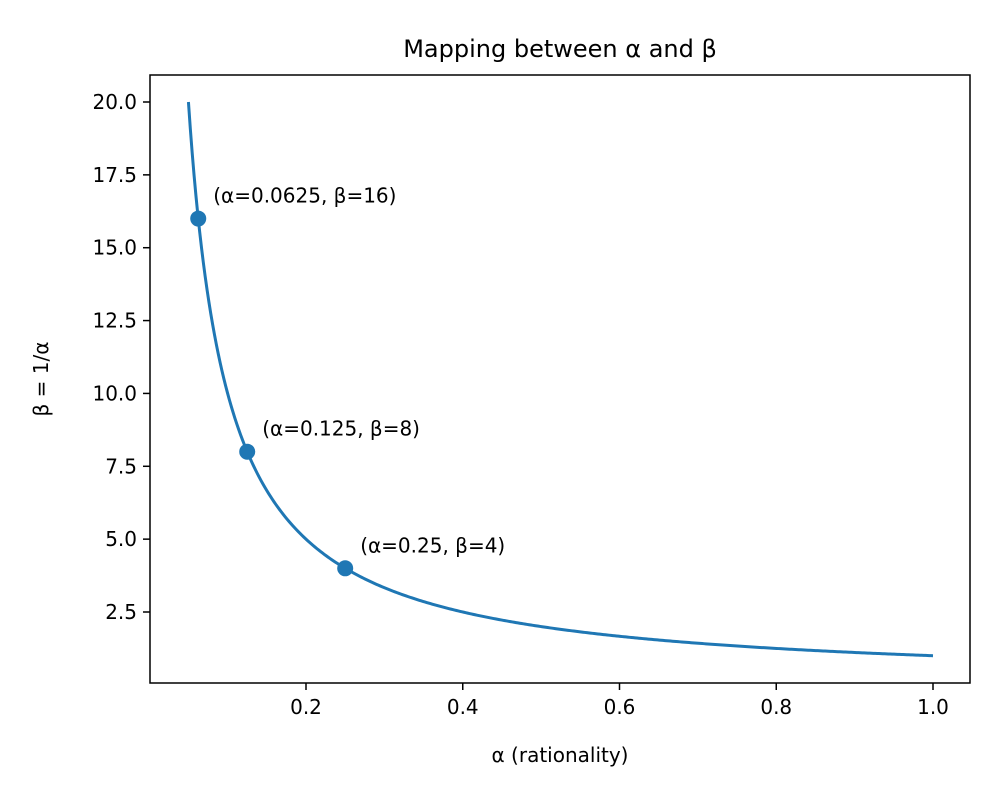  I want to click on x-tick-label: 0.8, so click(776, 707).